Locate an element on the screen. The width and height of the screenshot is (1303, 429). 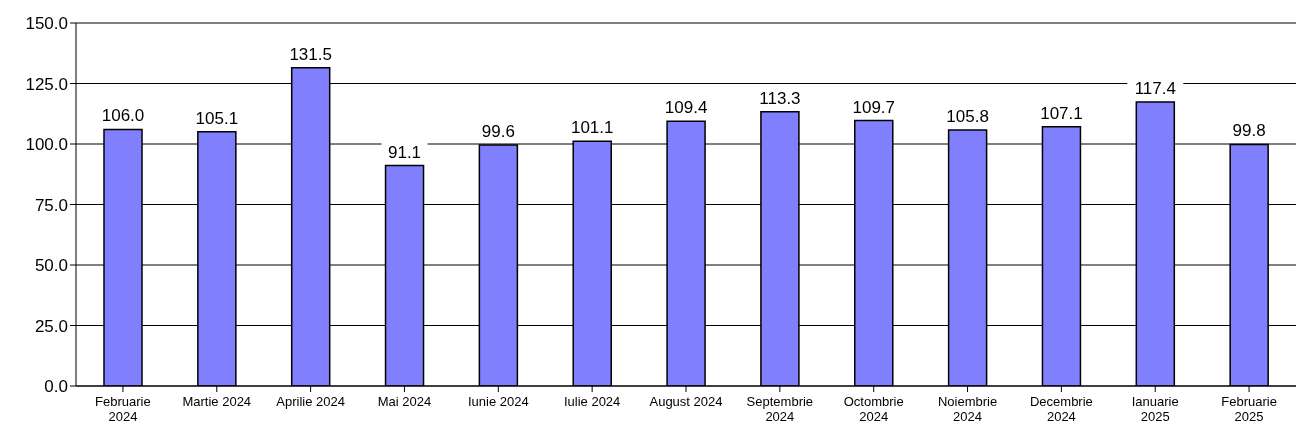
y-tick-label: 50.0 is located at coordinates (51, 266).